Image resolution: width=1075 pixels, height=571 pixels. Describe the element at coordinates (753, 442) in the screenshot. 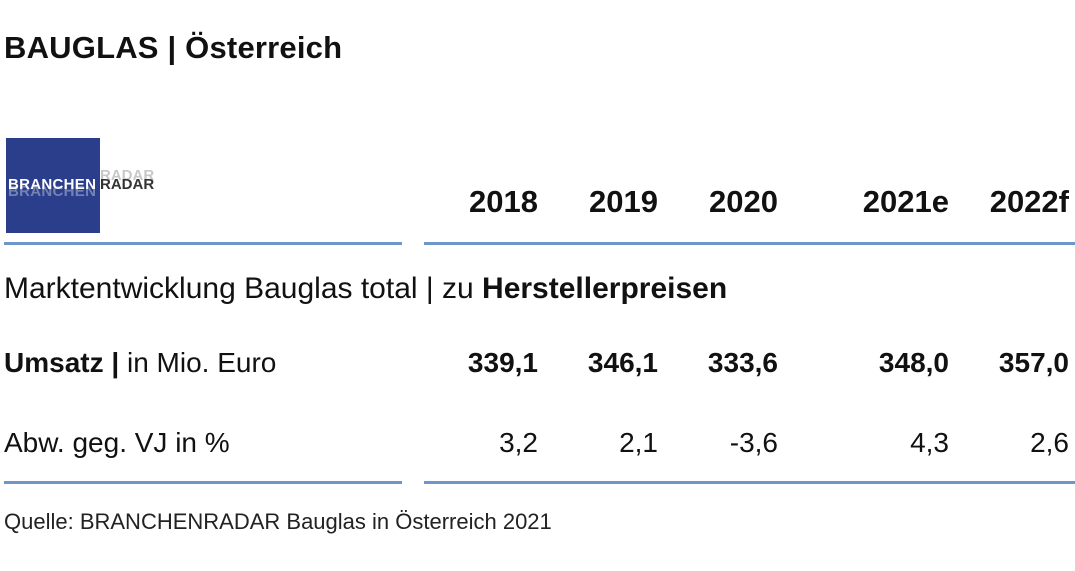

I see `cell-abweichung-2020: -3,6` at that location.